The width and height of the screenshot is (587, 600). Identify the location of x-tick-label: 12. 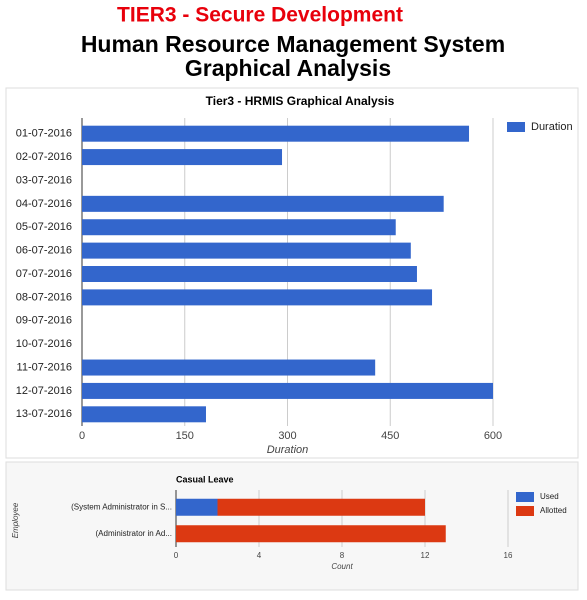
(425, 555).